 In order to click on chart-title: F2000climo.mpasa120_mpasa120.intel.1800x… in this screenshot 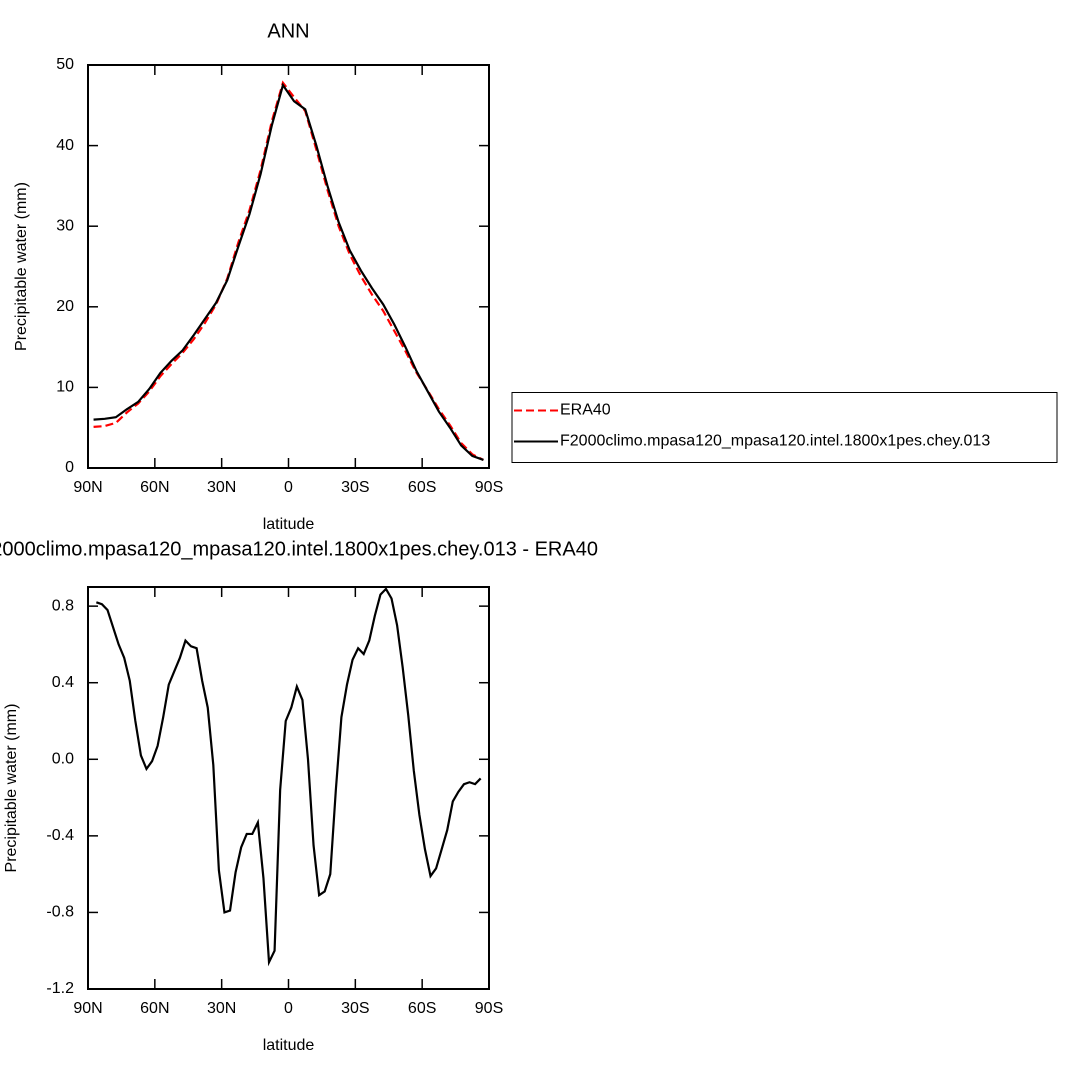, I will do `click(299, 549)`.